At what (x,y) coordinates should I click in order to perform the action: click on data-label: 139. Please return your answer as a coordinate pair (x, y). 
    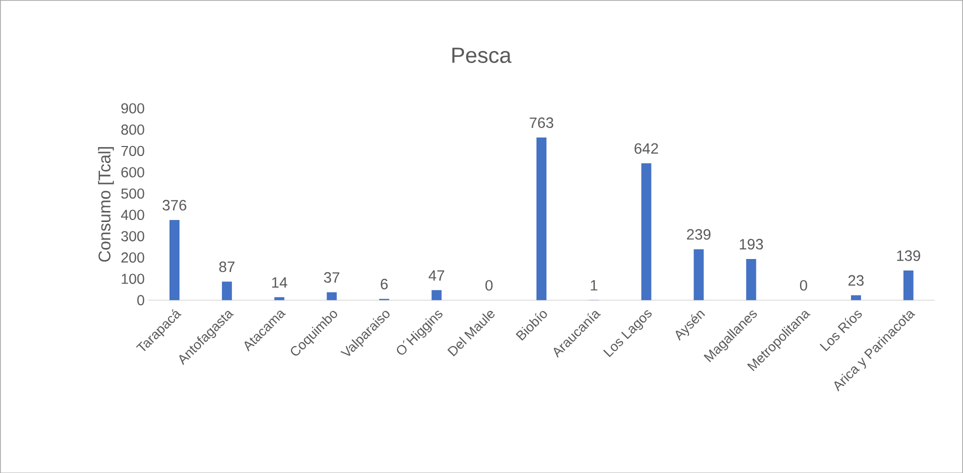
    Looking at the image, I should click on (908, 255).